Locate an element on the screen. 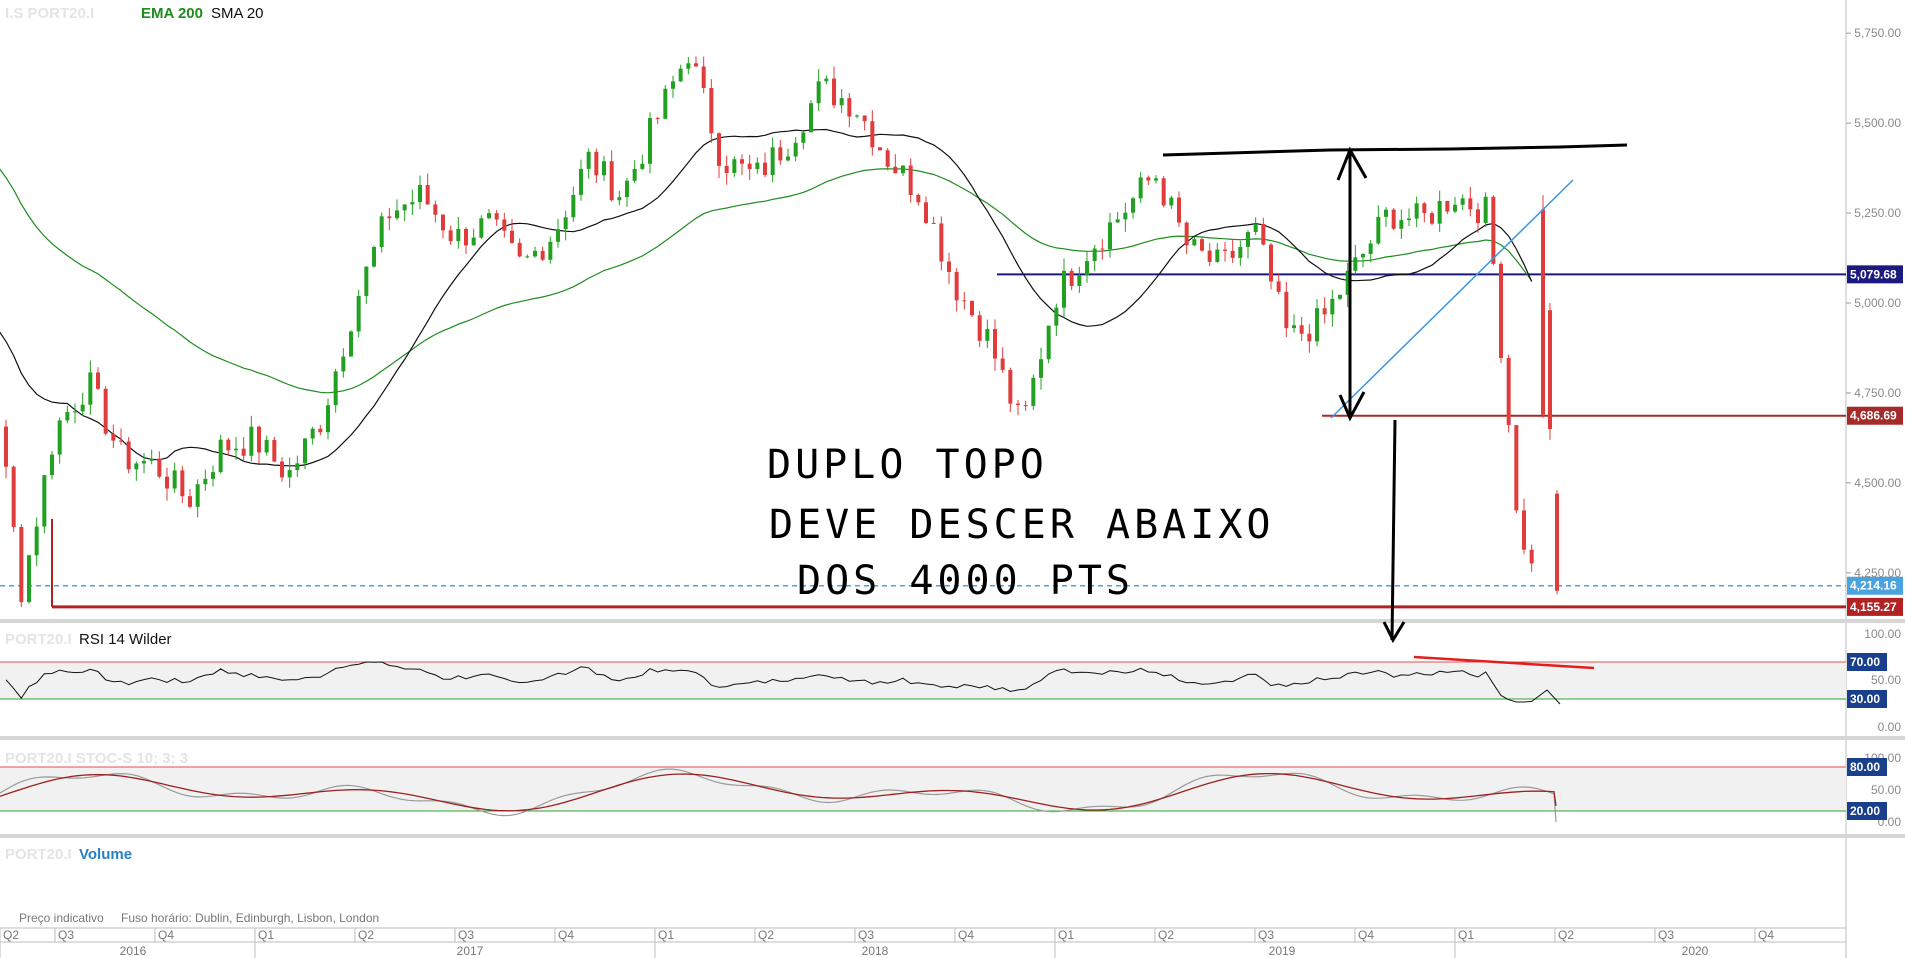 The image size is (1905, 958). sma-legend: SMA 20 is located at coordinates (237, 13).